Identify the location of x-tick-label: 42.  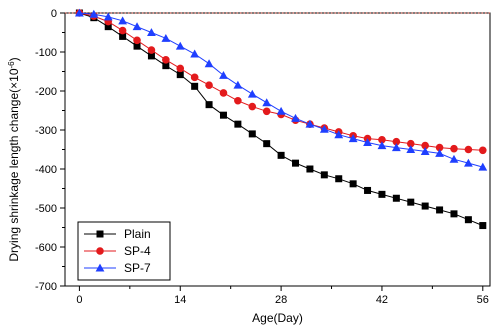
(382, 300).